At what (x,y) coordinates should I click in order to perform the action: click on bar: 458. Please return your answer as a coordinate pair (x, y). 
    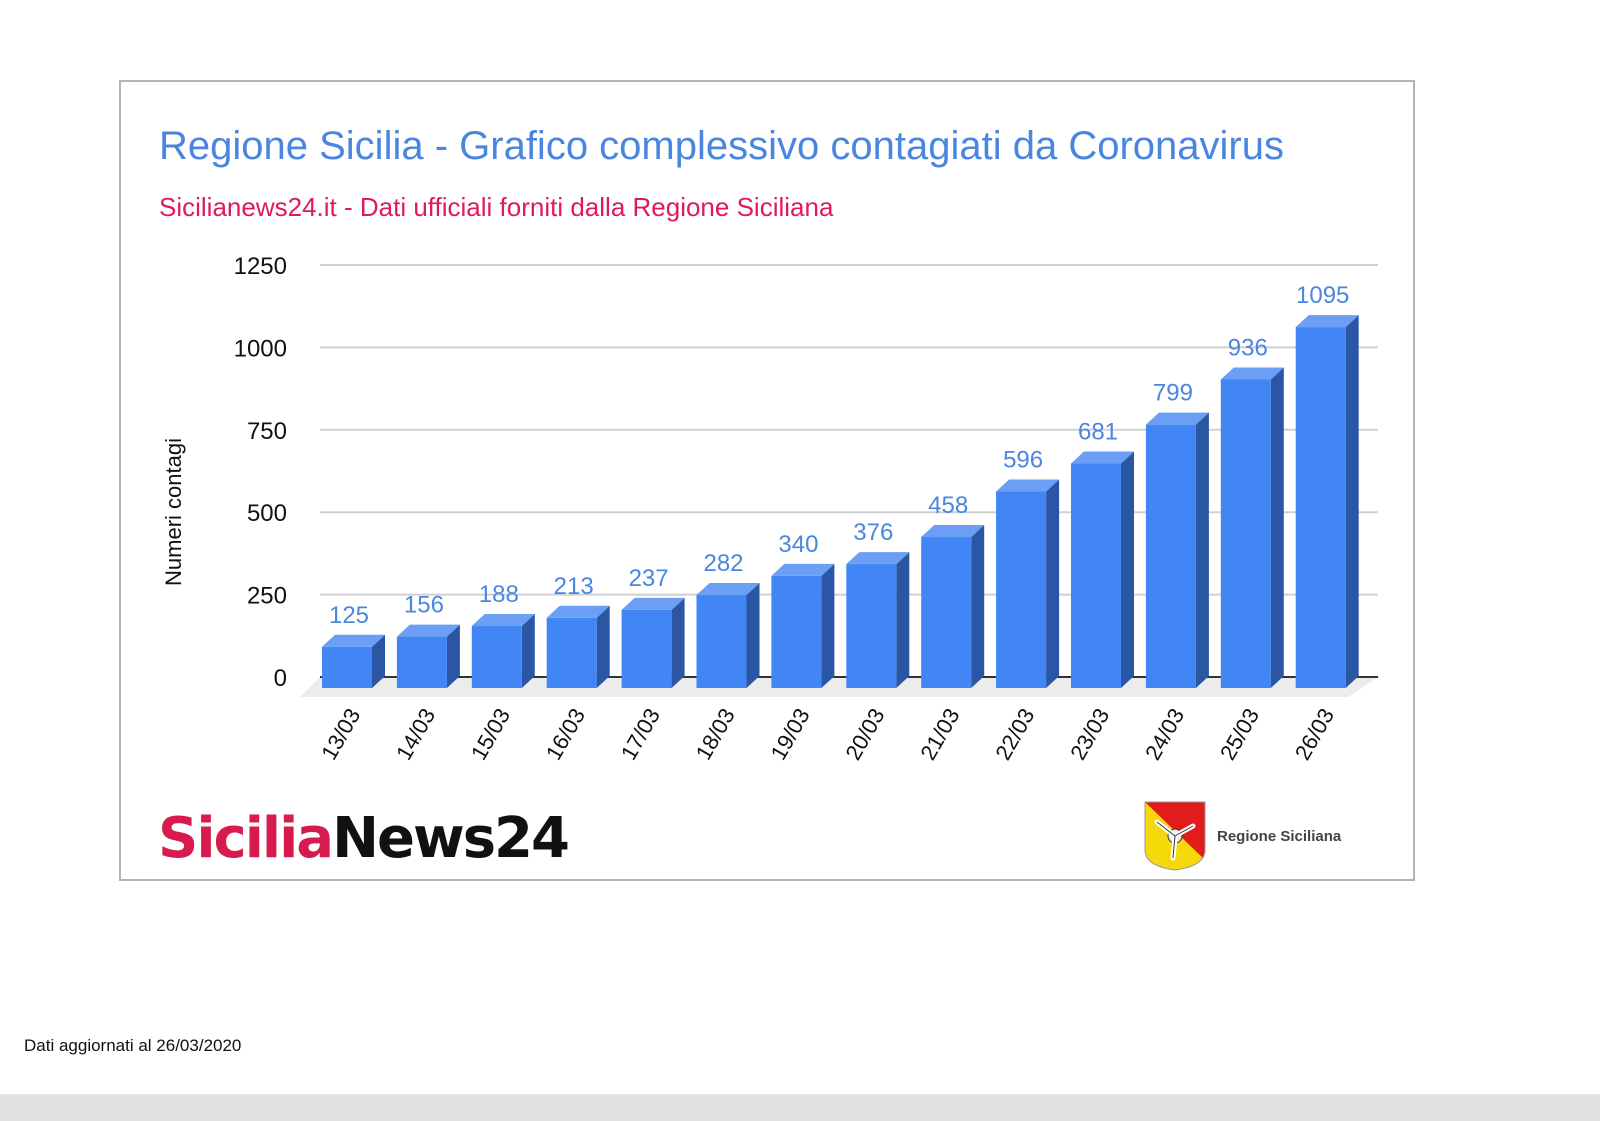
    Looking at the image, I should click on (953, 590).